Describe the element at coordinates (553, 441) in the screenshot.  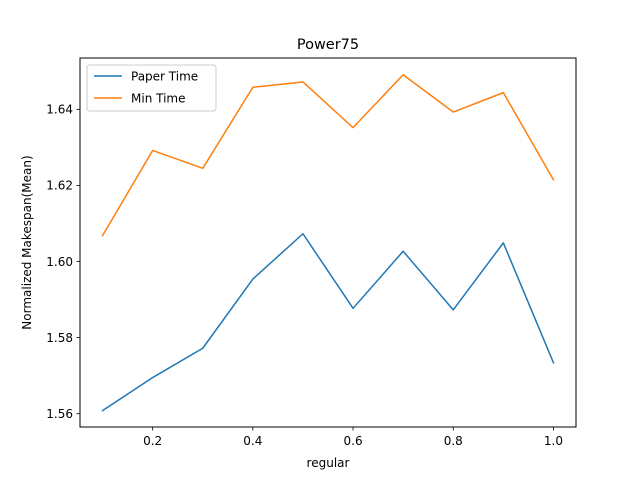
I see `x-tick-label: 1.0` at that location.